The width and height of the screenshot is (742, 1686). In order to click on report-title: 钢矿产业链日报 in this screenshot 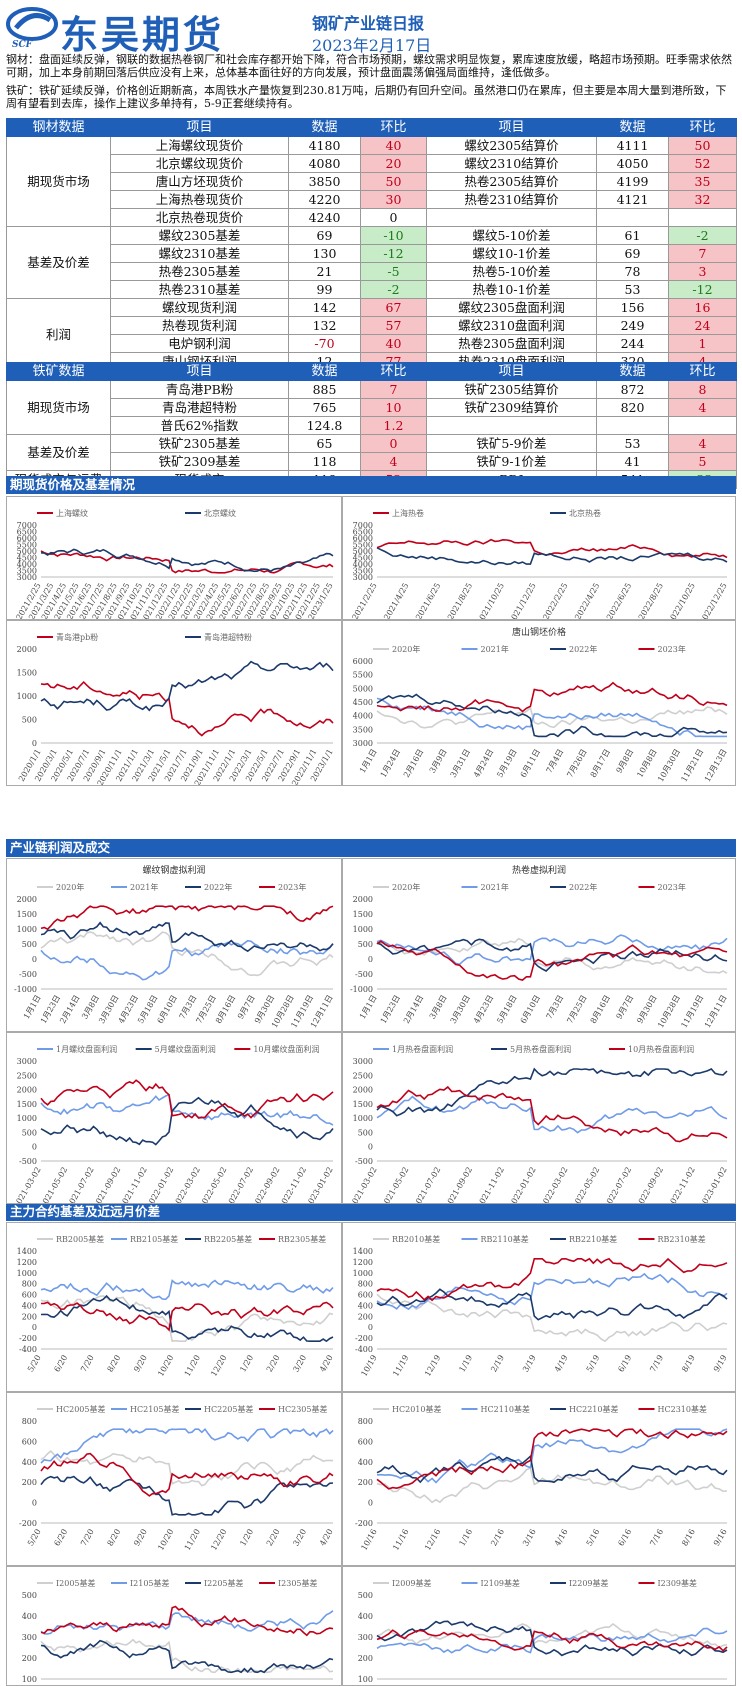, I will do `click(368, 23)`.